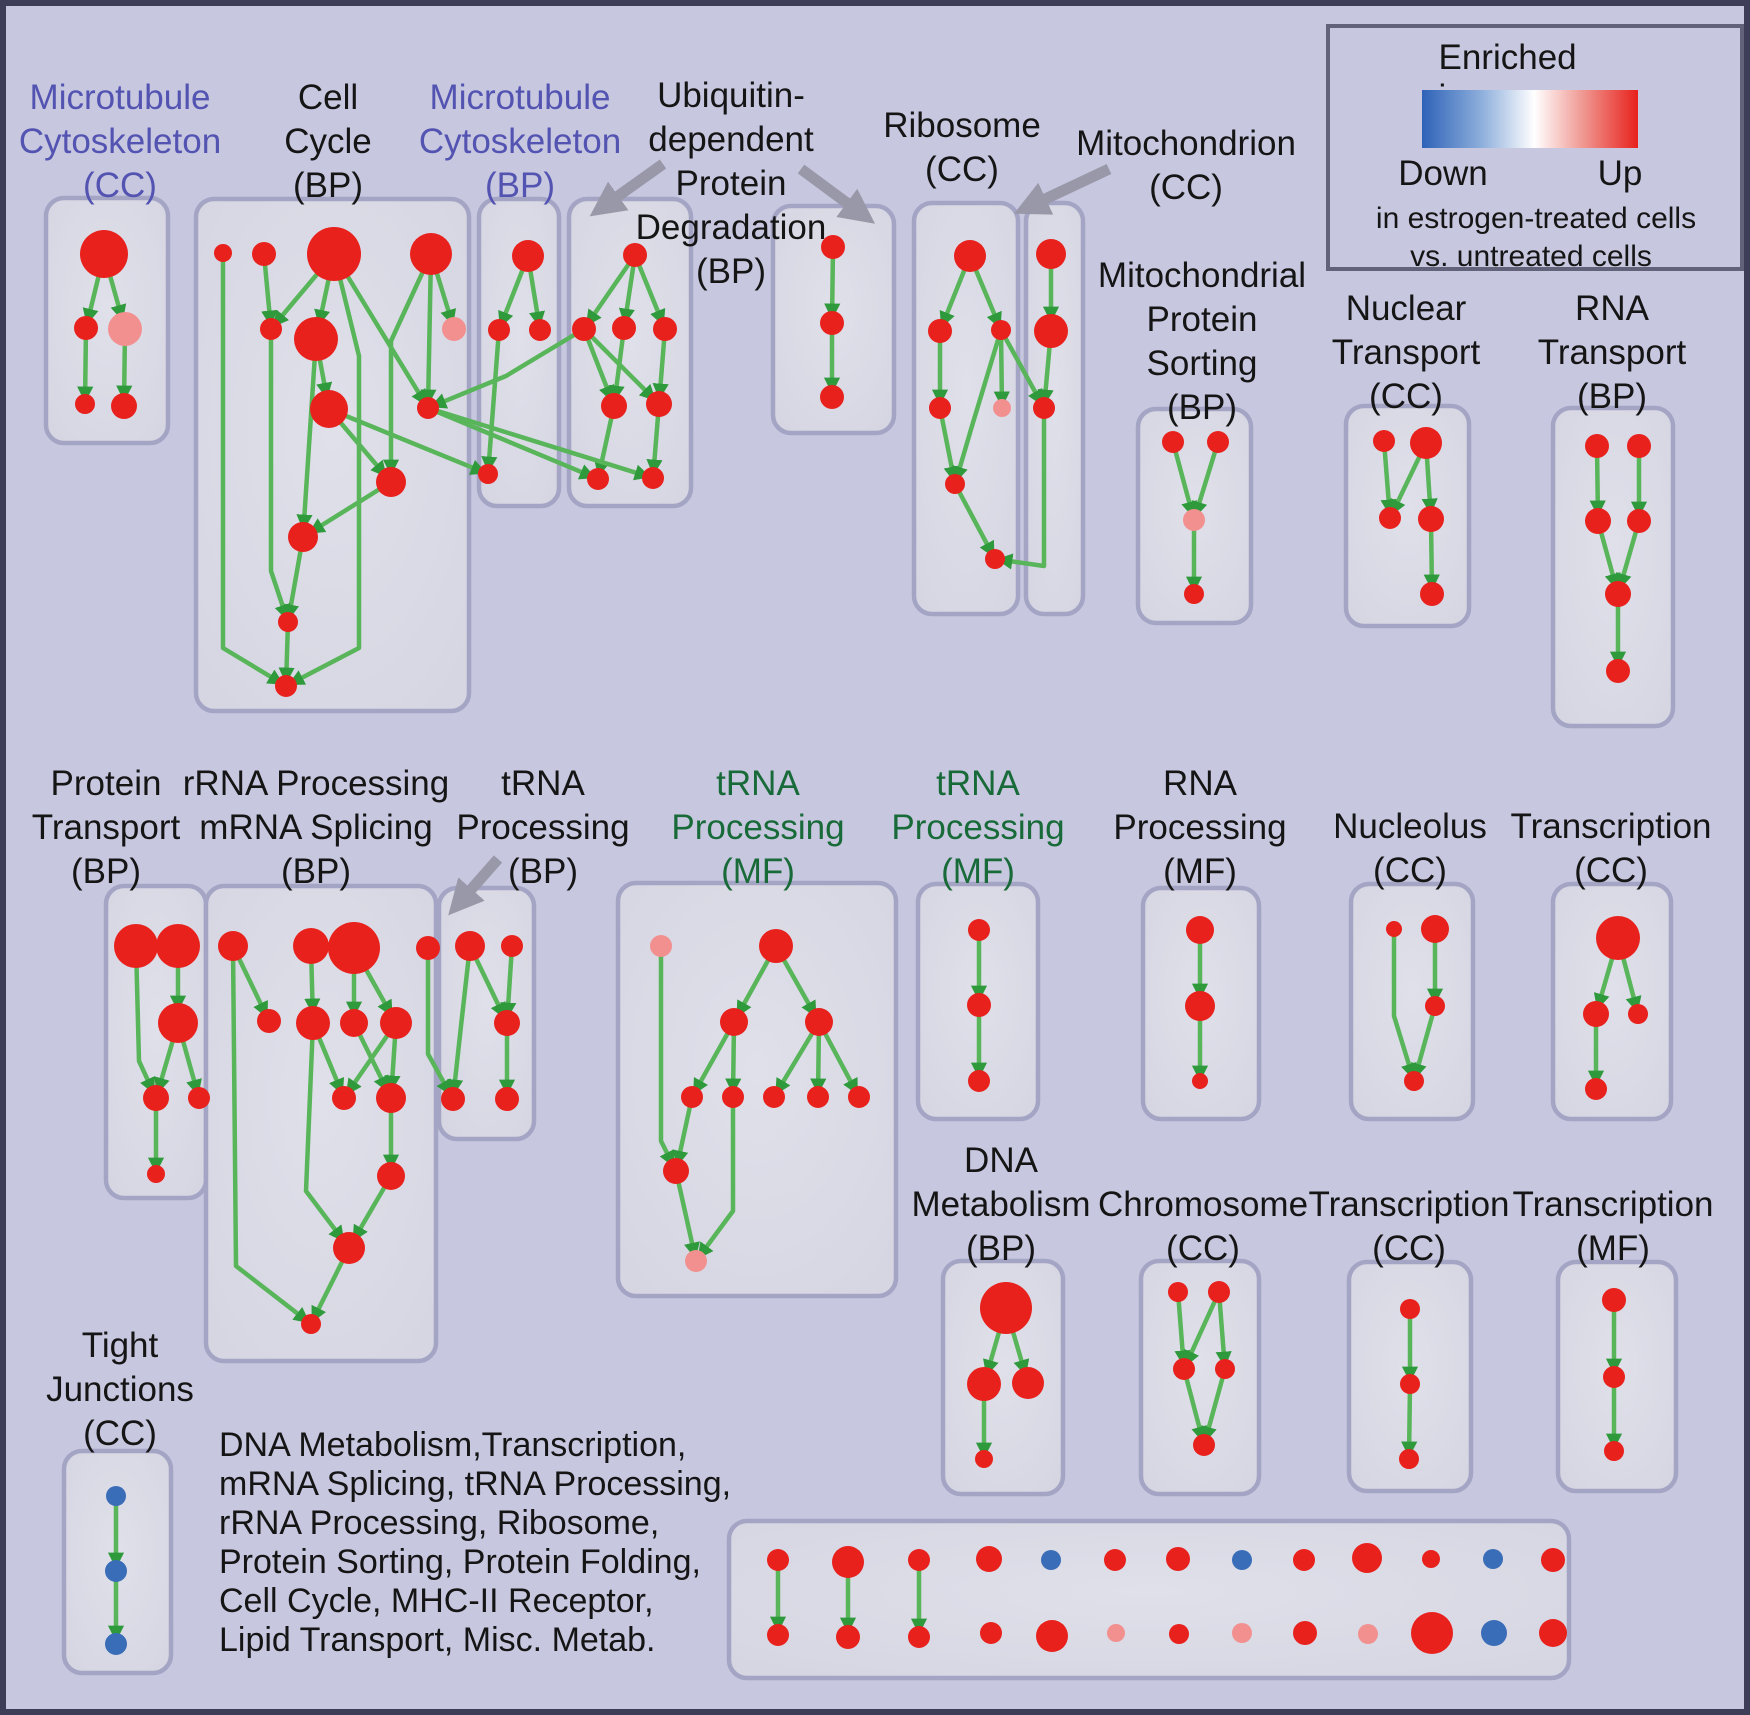  I want to click on trna-processing-mf-small-node, so click(979, 1005).